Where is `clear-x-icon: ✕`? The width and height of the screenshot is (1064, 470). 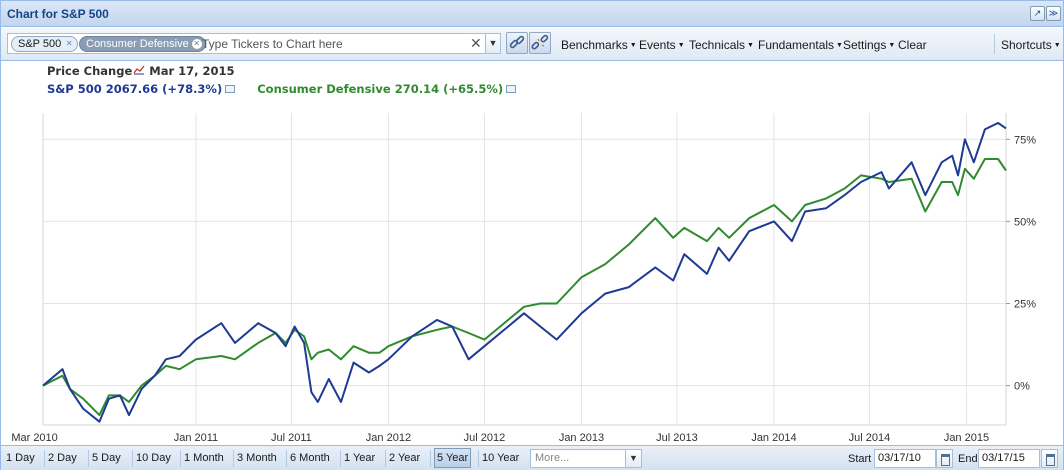 clear-x-icon: ✕ is located at coordinates (476, 43).